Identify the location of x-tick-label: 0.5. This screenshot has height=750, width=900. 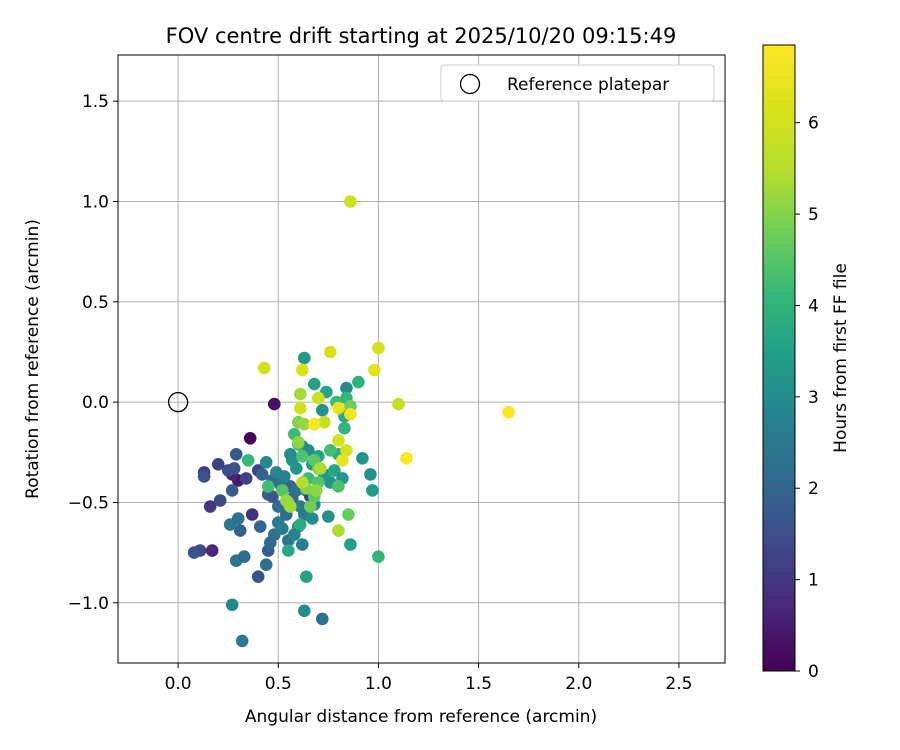
(278, 684).